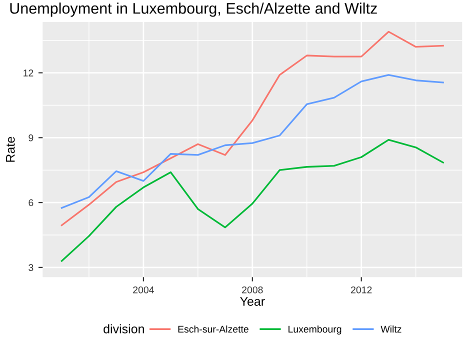 The width and height of the screenshot is (474, 338). What do you see at coordinates (10, 149) in the screenshot?
I see `y-axis-title: Rate` at bounding box center [10, 149].